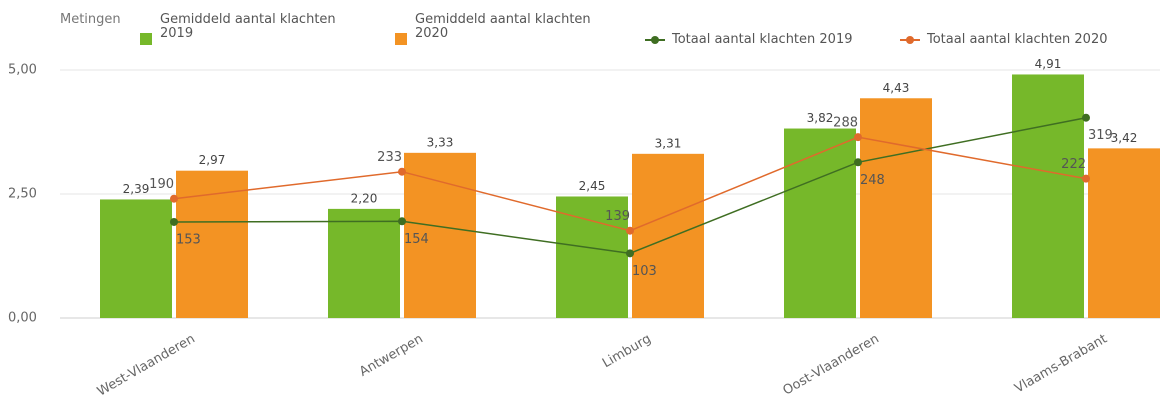 The image size is (1175, 409). Describe the element at coordinates (1124, 138) in the screenshot. I see `bar-value-label: 3,42` at that location.